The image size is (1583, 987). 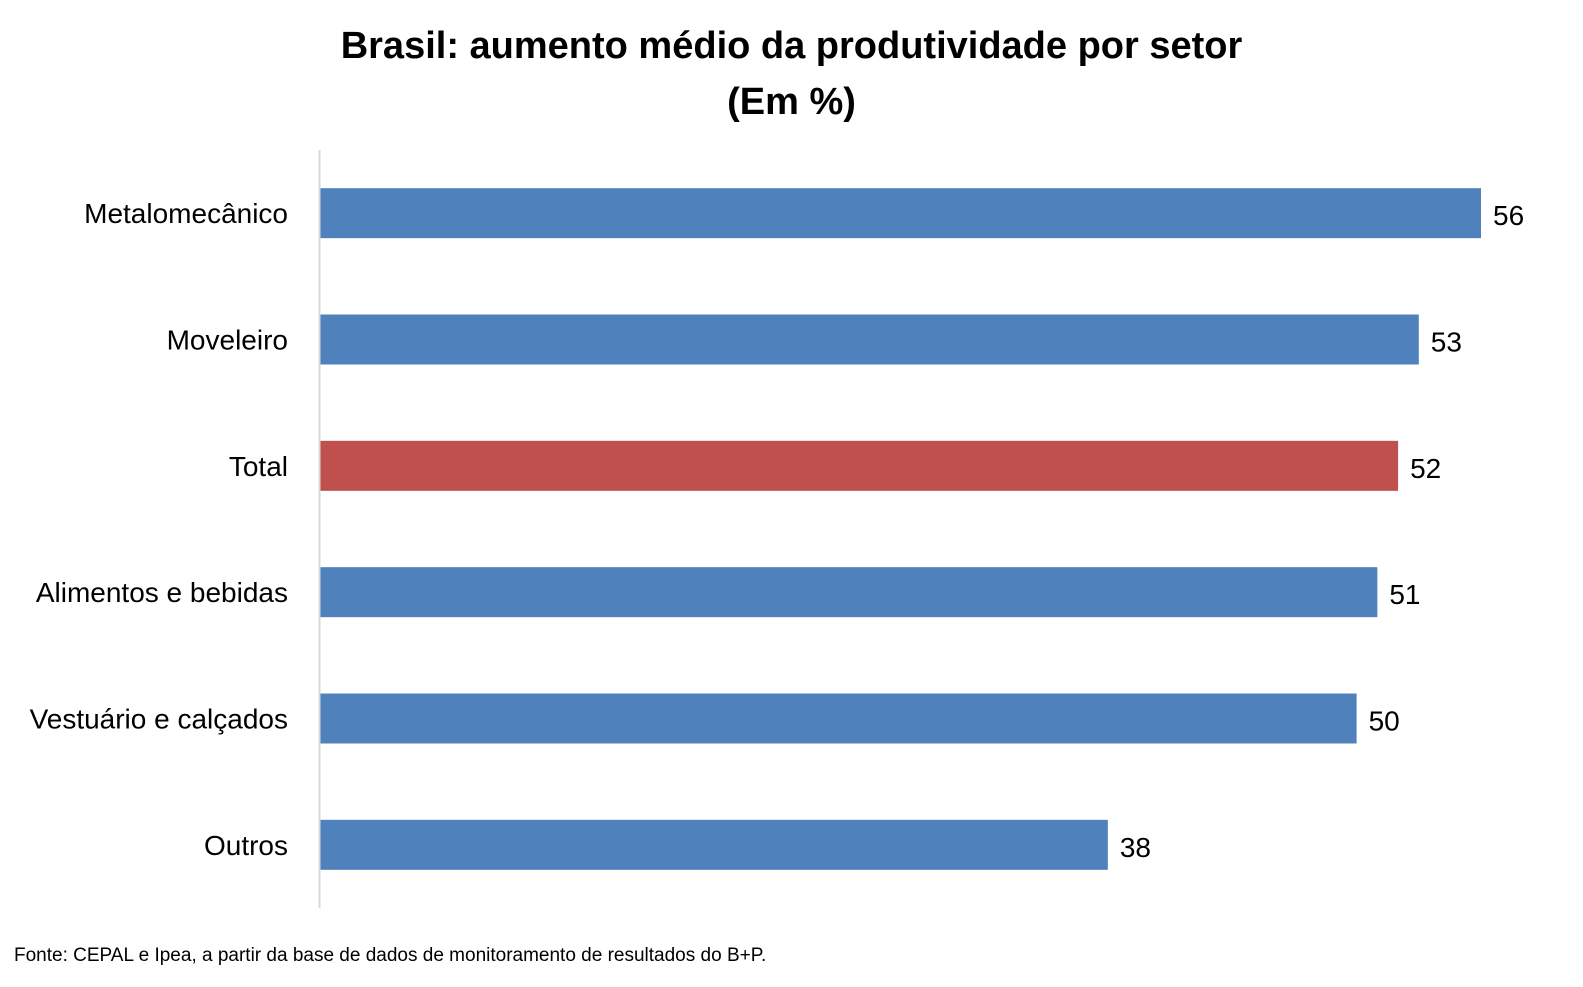 I want to click on bar-vestuario-e-calcados, so click(x=838, y=718).